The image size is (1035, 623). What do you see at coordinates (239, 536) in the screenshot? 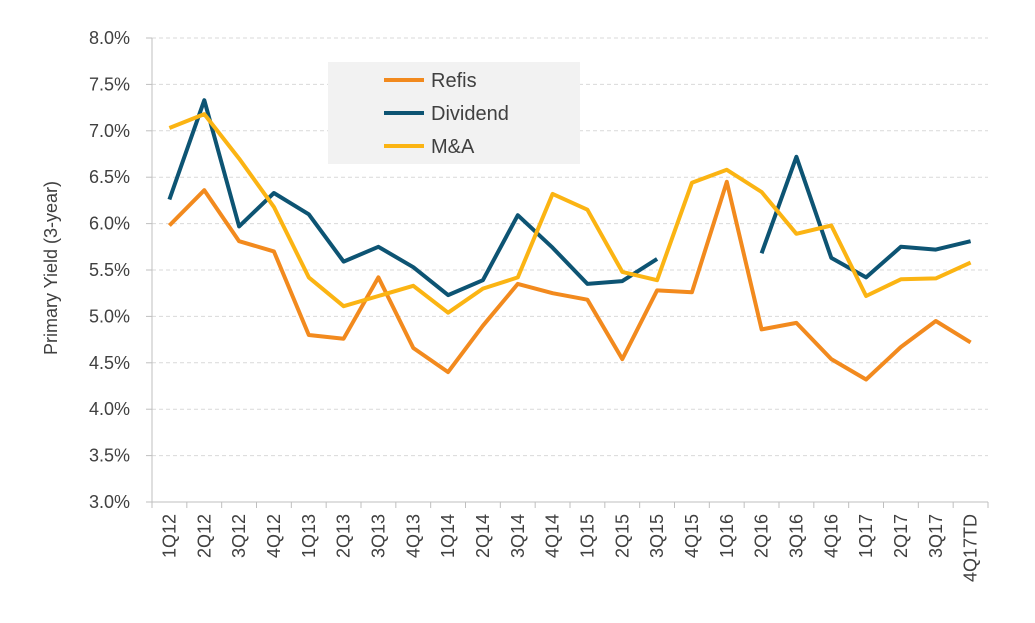
I see `x-tick-label: 3Q12` at bounding box center [239, 536].